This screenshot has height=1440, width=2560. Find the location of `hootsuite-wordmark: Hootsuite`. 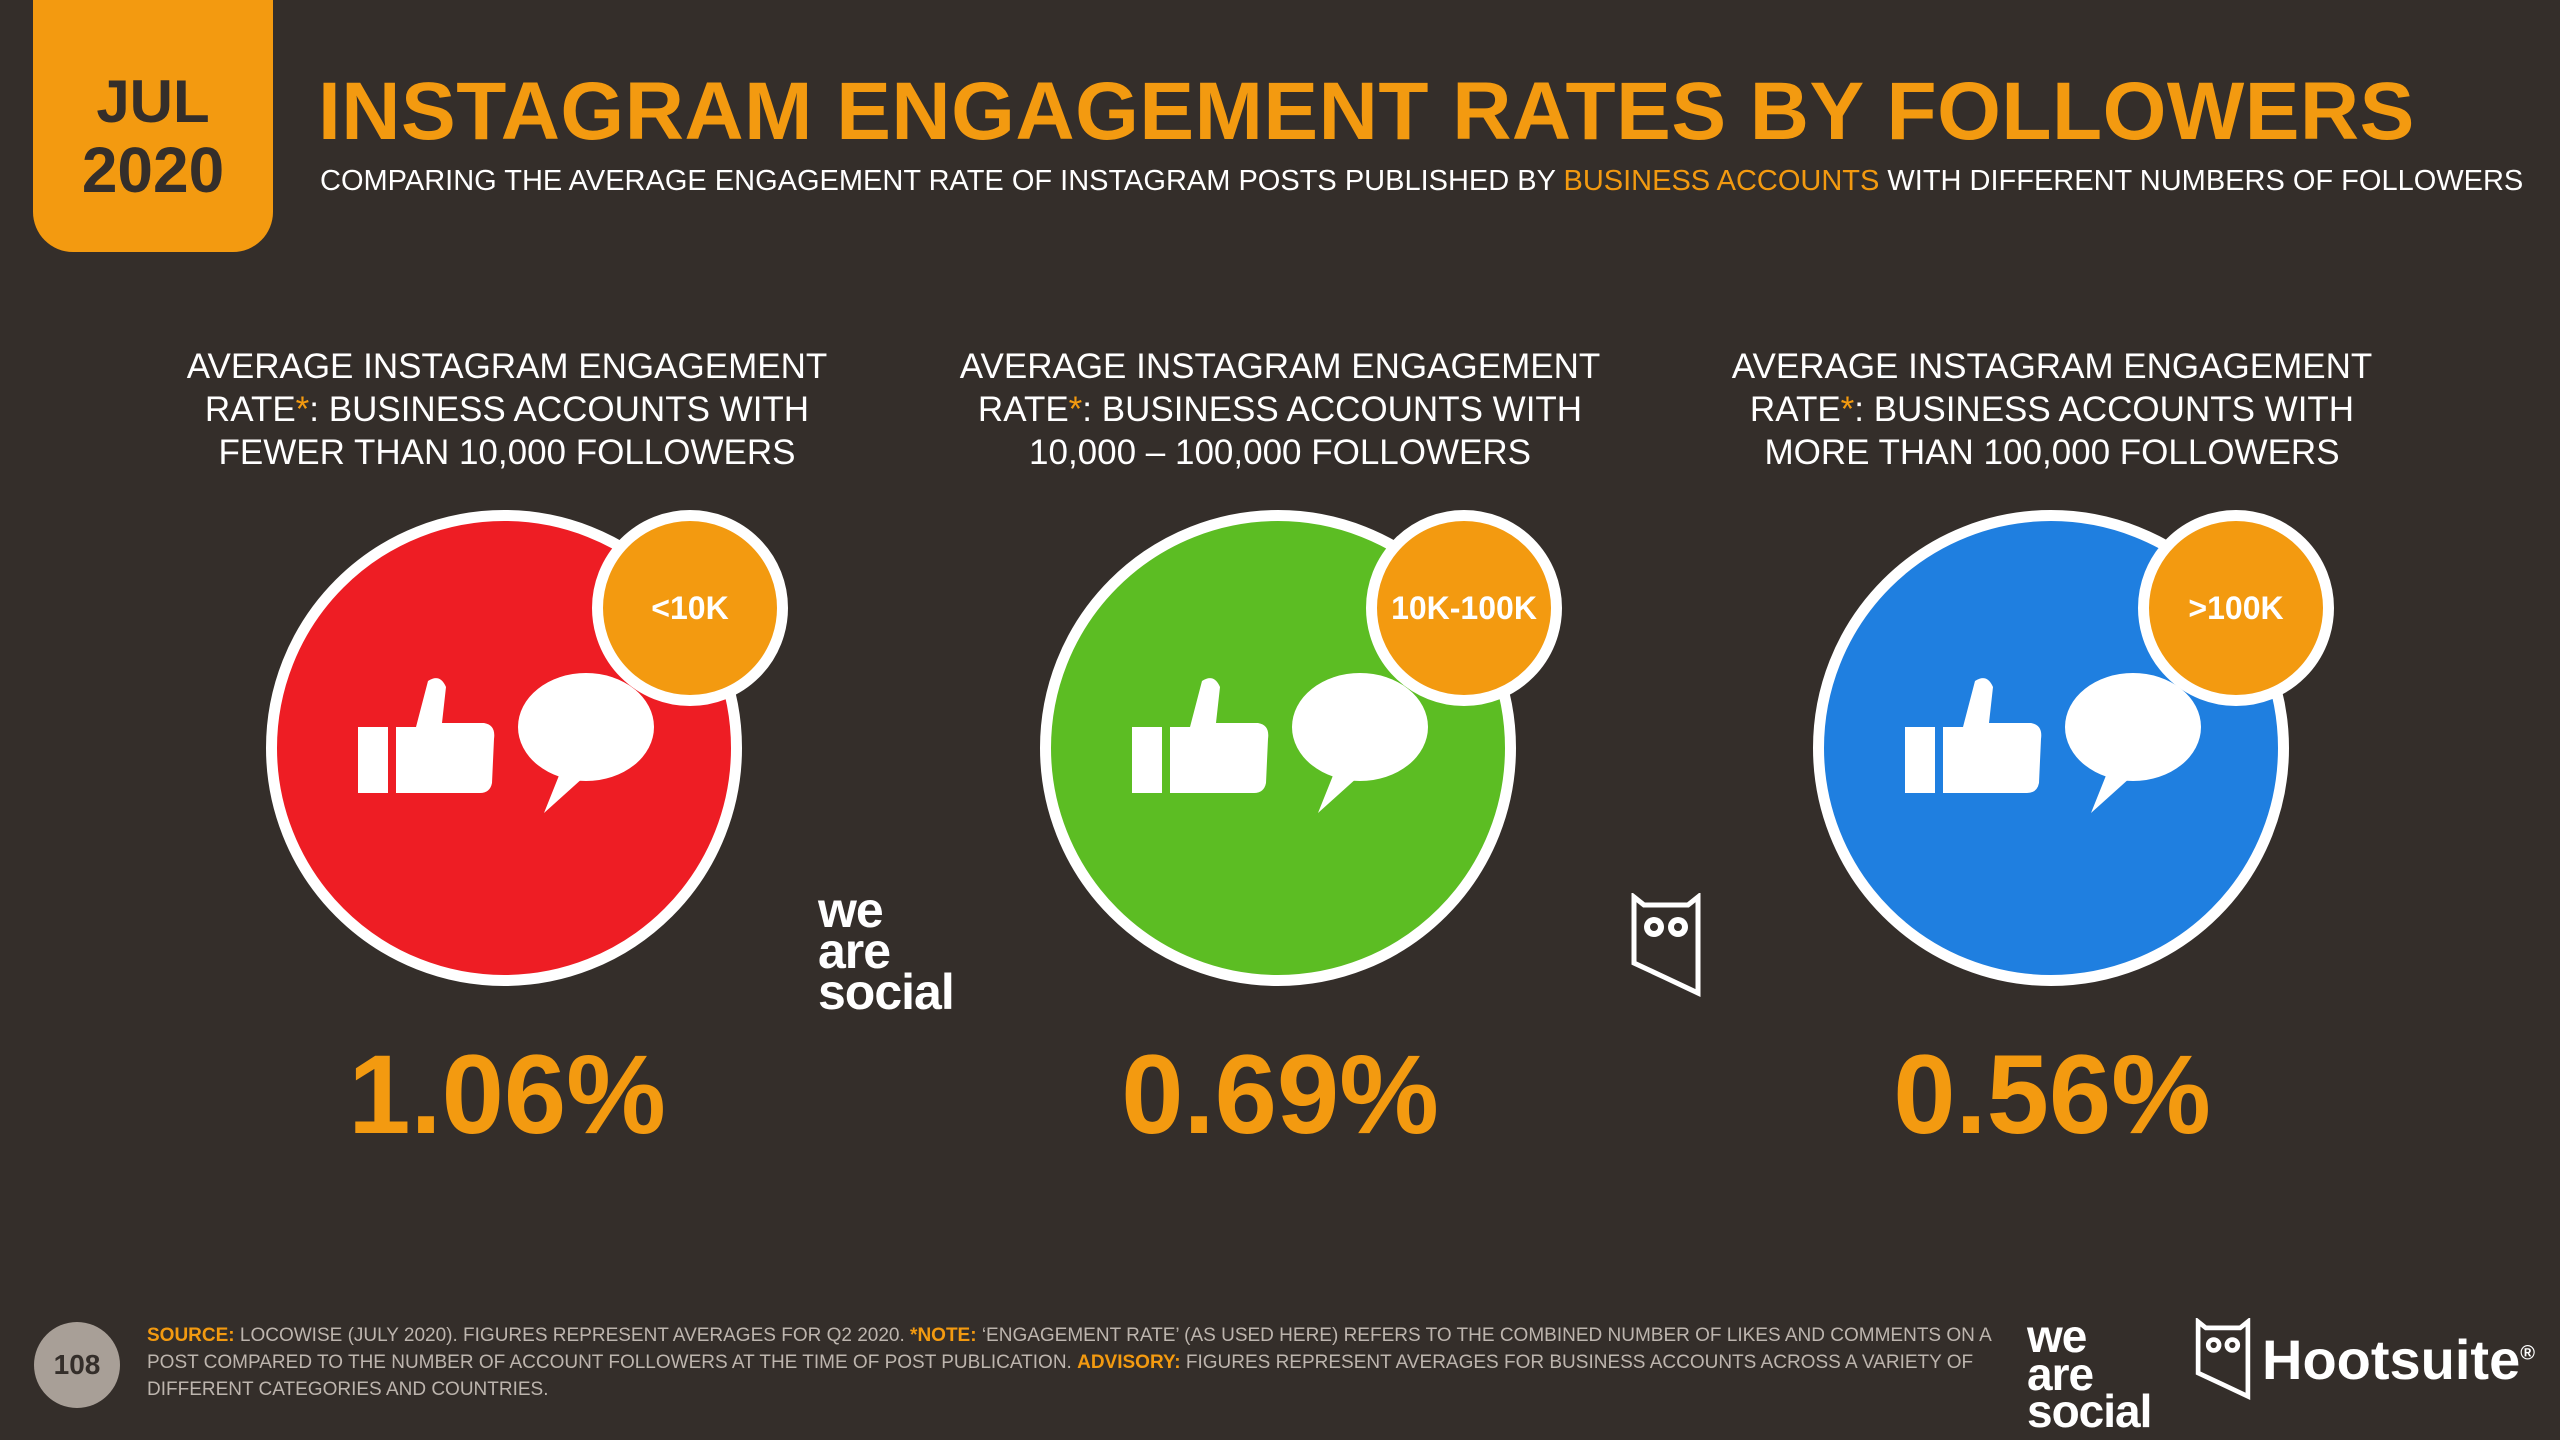

hootsuite-wordmark: Hootsuite is located at coordinates (2391, 1359).